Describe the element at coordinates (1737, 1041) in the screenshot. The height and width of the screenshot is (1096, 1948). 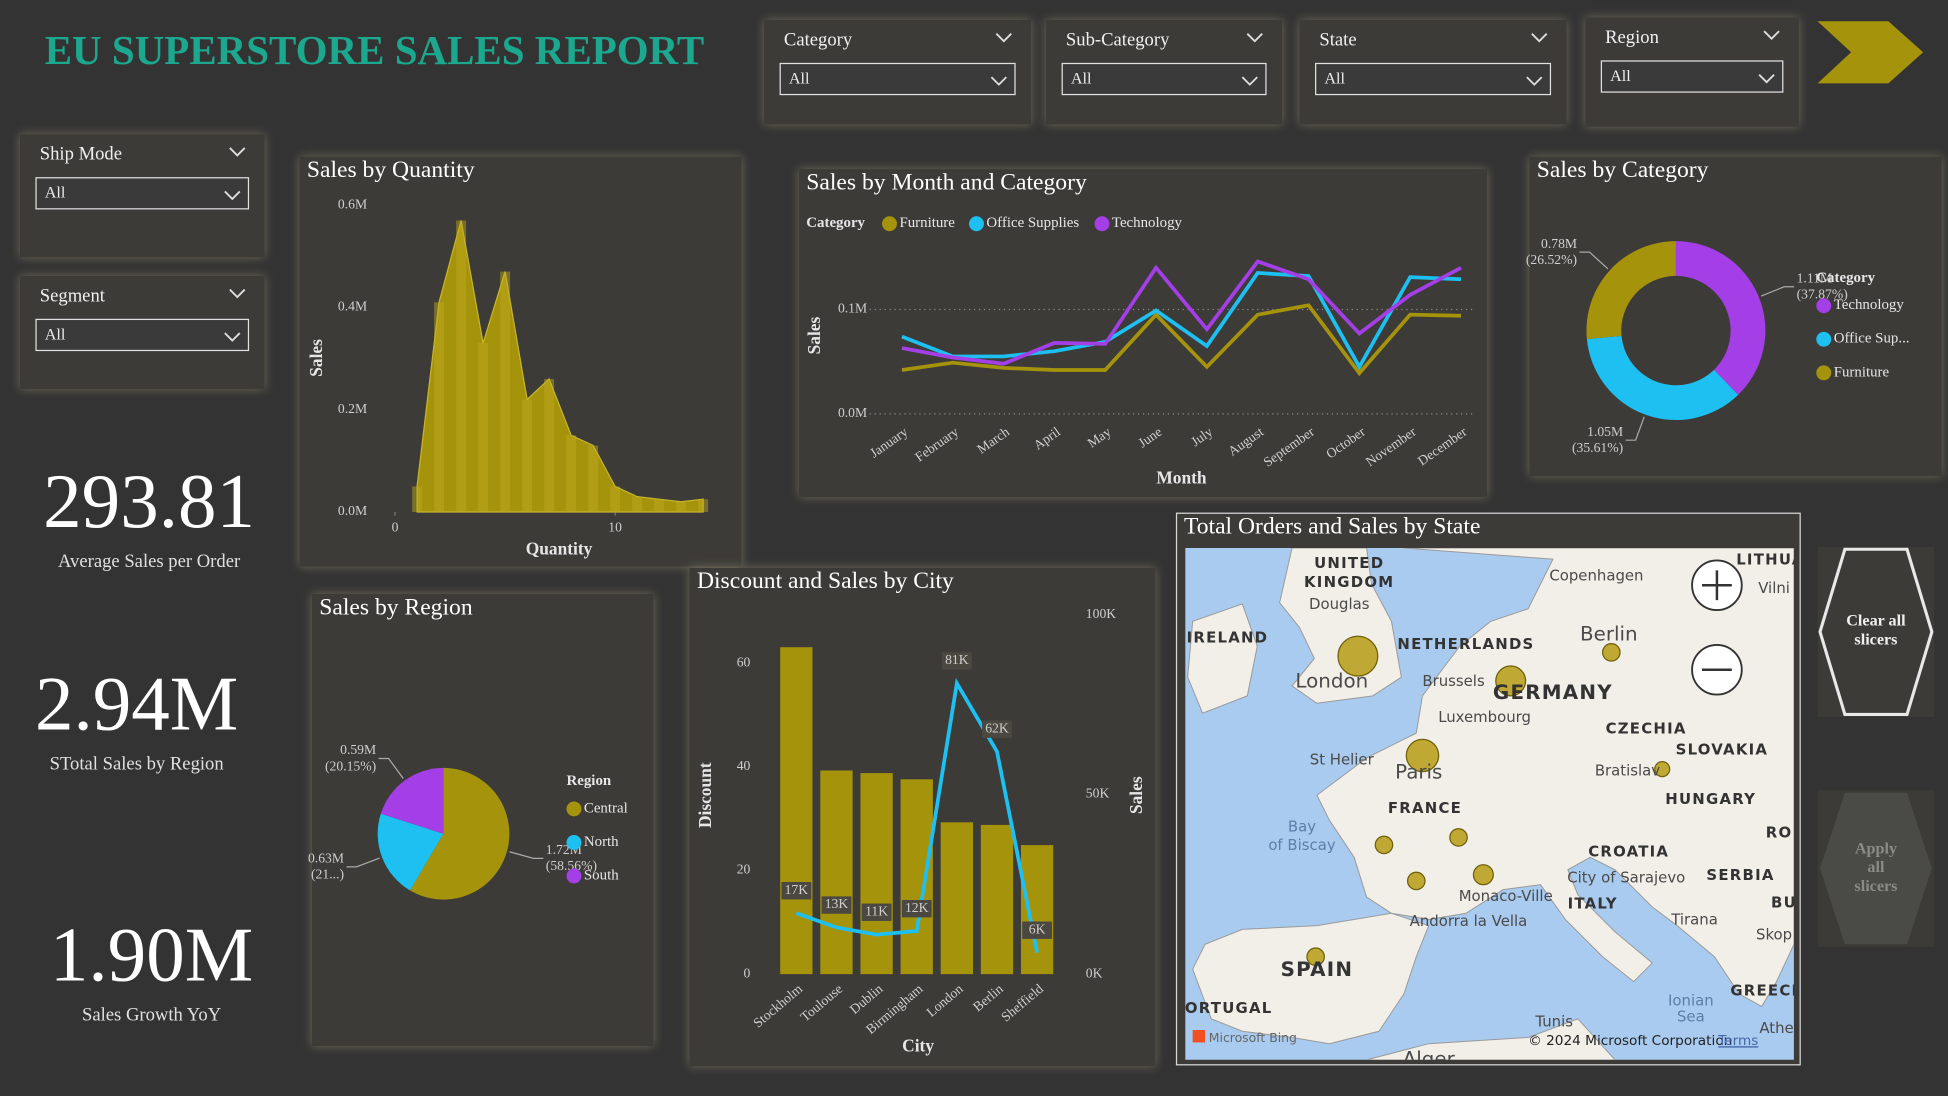
I see `terms-link: Terms` at that location.